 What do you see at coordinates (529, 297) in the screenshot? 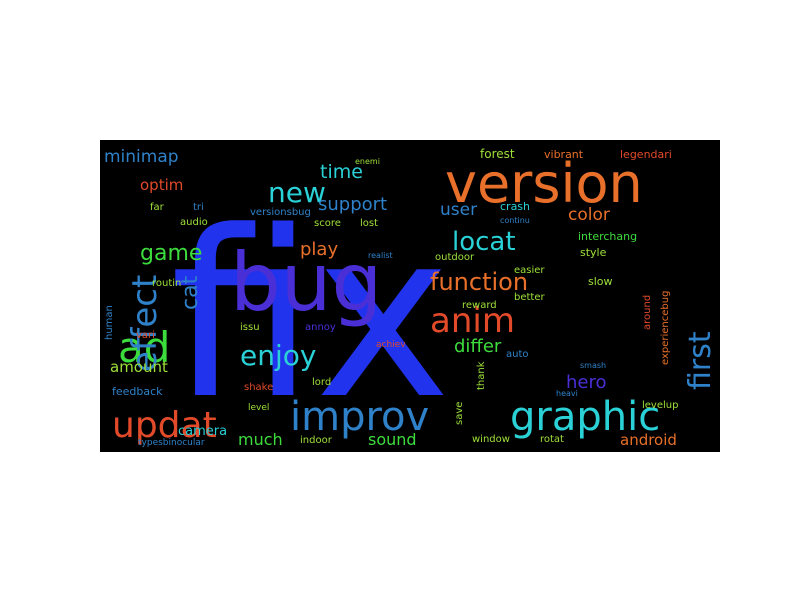
I see `word-better: better` at bounding box center [529, 297].